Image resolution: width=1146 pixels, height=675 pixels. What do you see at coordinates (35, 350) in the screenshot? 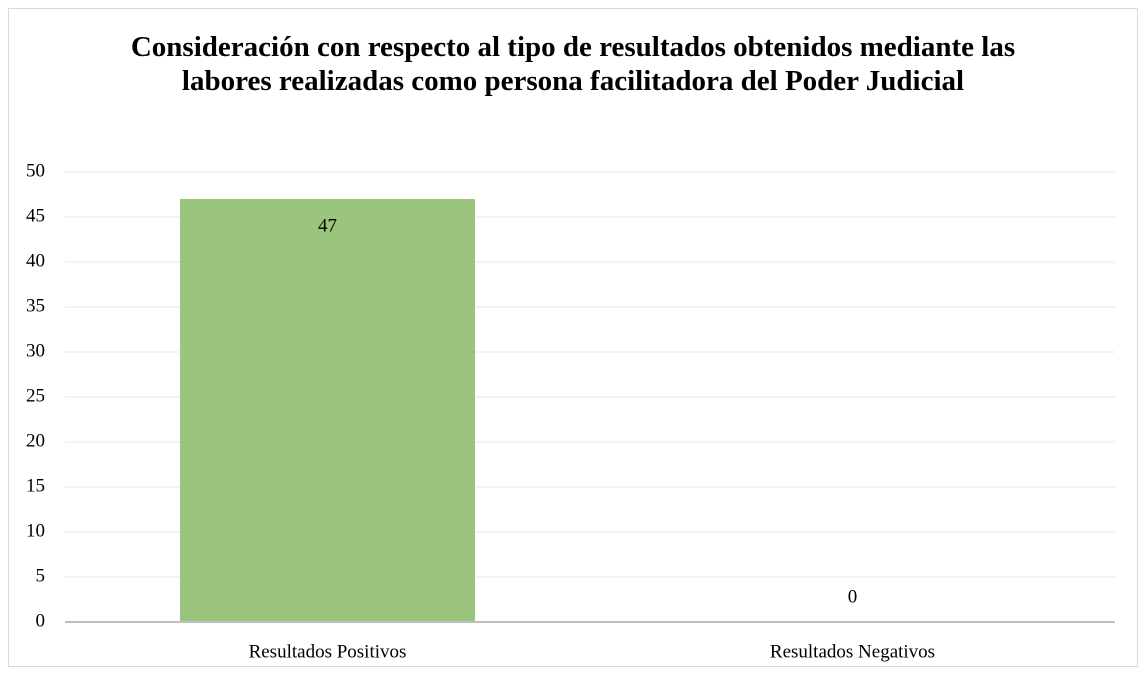
I see `y-tick-label: 30` at bounding box center [35, 350].